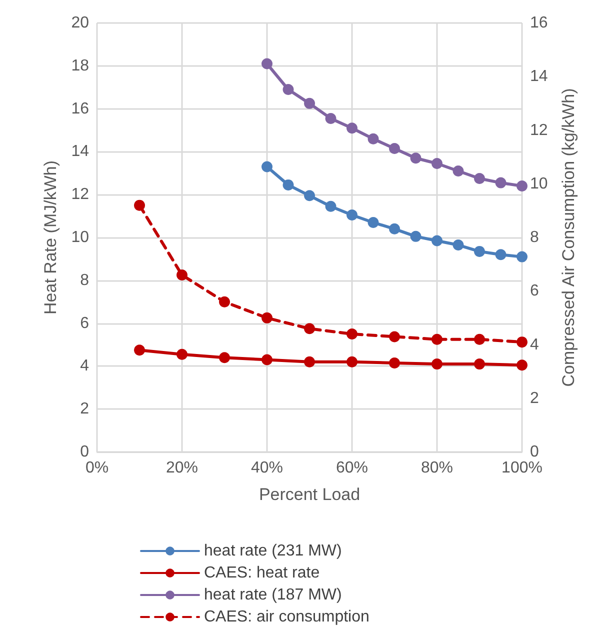  What do you see at coordinates (85, 280) in the screenshot?
I see `y-tick-label: 8` at bounding box center [85, 280].